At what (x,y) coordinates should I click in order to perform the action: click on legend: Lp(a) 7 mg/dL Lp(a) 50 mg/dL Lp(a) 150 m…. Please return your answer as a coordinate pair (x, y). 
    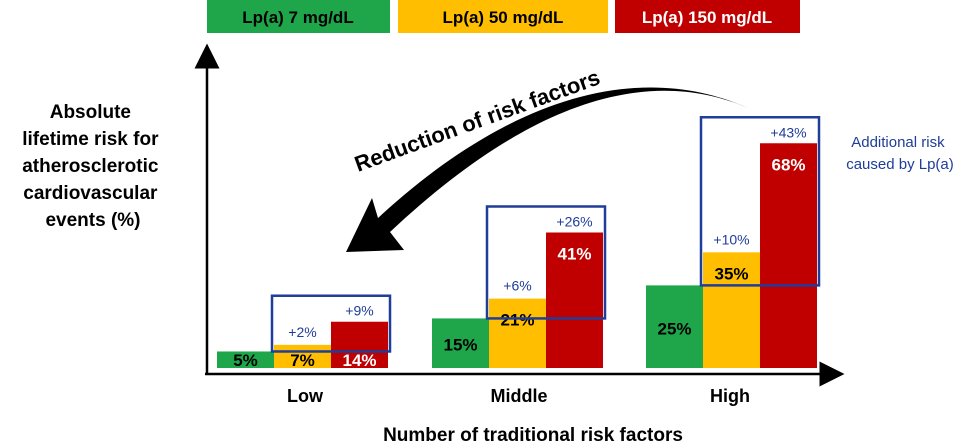
    Looking at the image, I should click on (503, 16).